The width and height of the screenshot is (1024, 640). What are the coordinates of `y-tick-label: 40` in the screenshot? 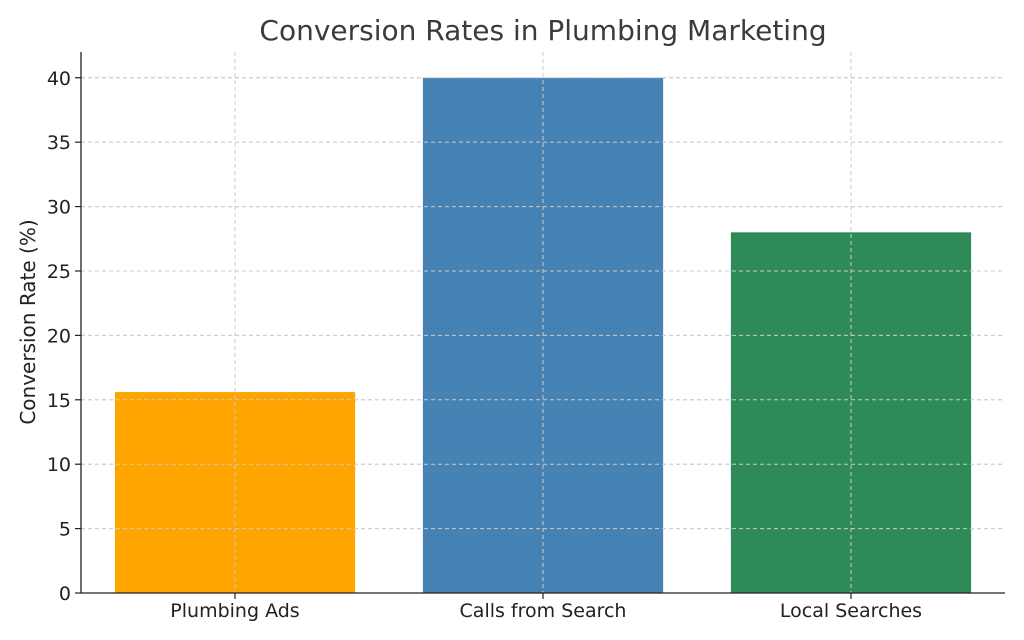 It's located at (59, 79).